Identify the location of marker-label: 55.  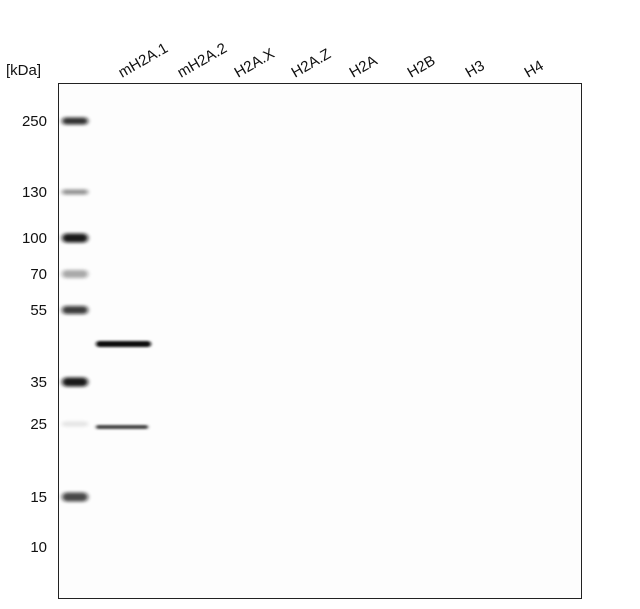
(38, 310).